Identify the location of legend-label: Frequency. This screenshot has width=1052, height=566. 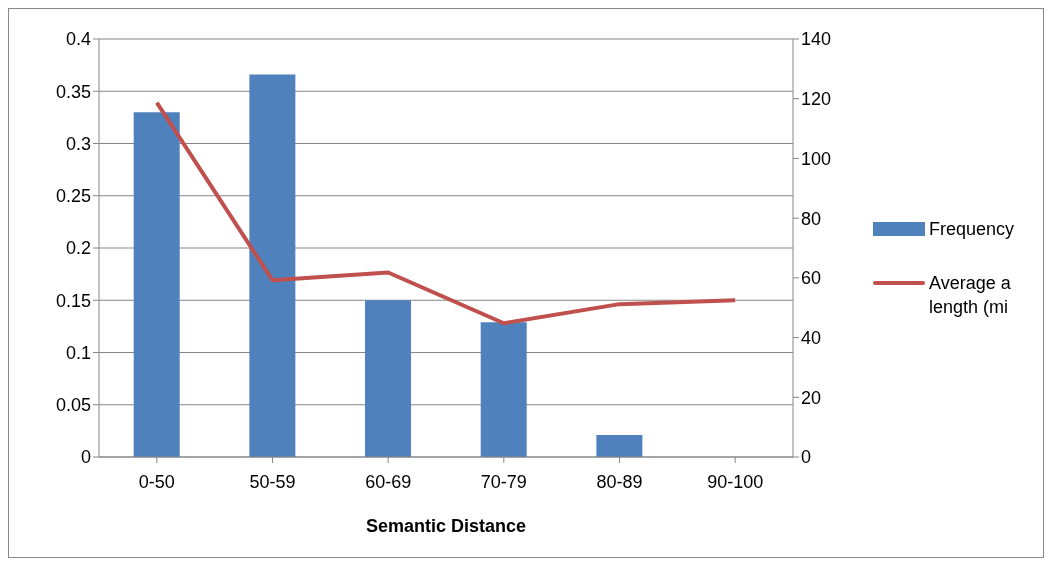
(972, 229).